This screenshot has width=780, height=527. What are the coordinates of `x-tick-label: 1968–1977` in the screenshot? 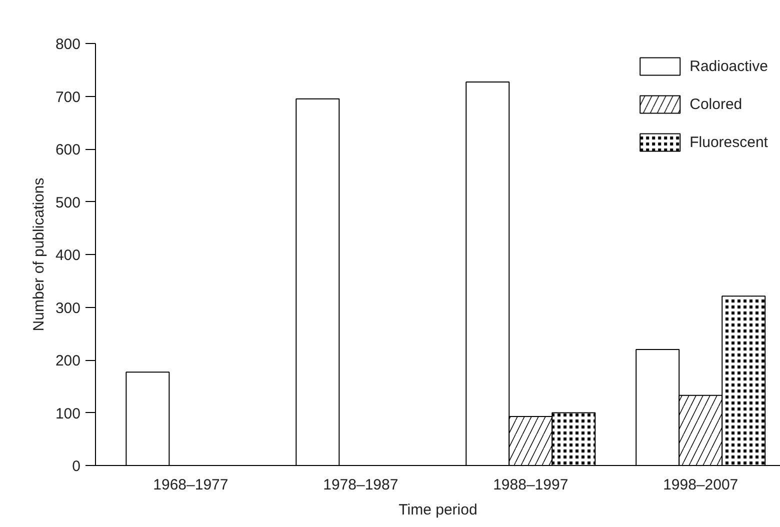 It's located at (190, 485).